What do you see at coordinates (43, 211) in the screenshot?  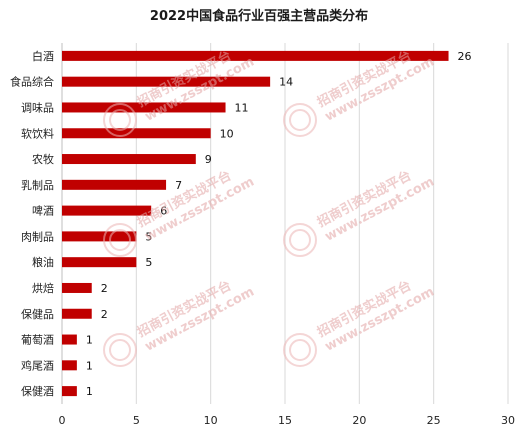 I see `category-label: 啤酒` at bounding box center [43, 211].